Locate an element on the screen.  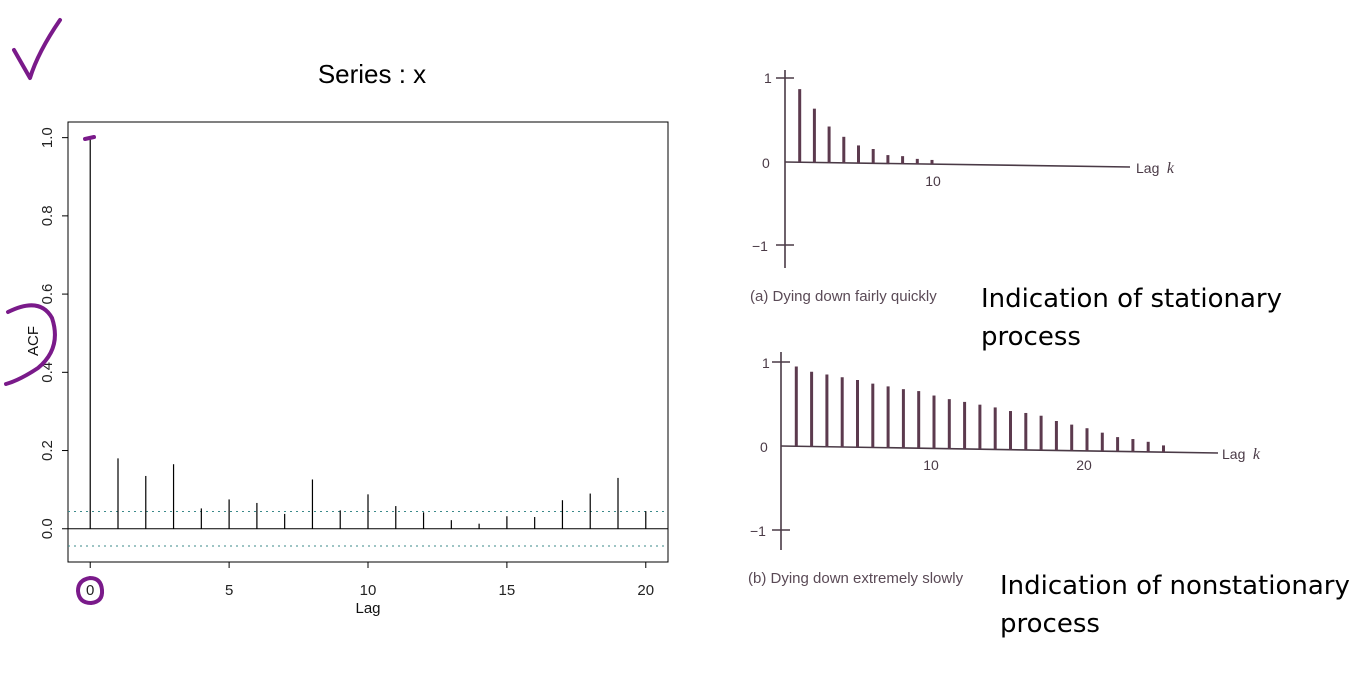
acf-xtick-label: 10 is located at coordinates (368, 590).